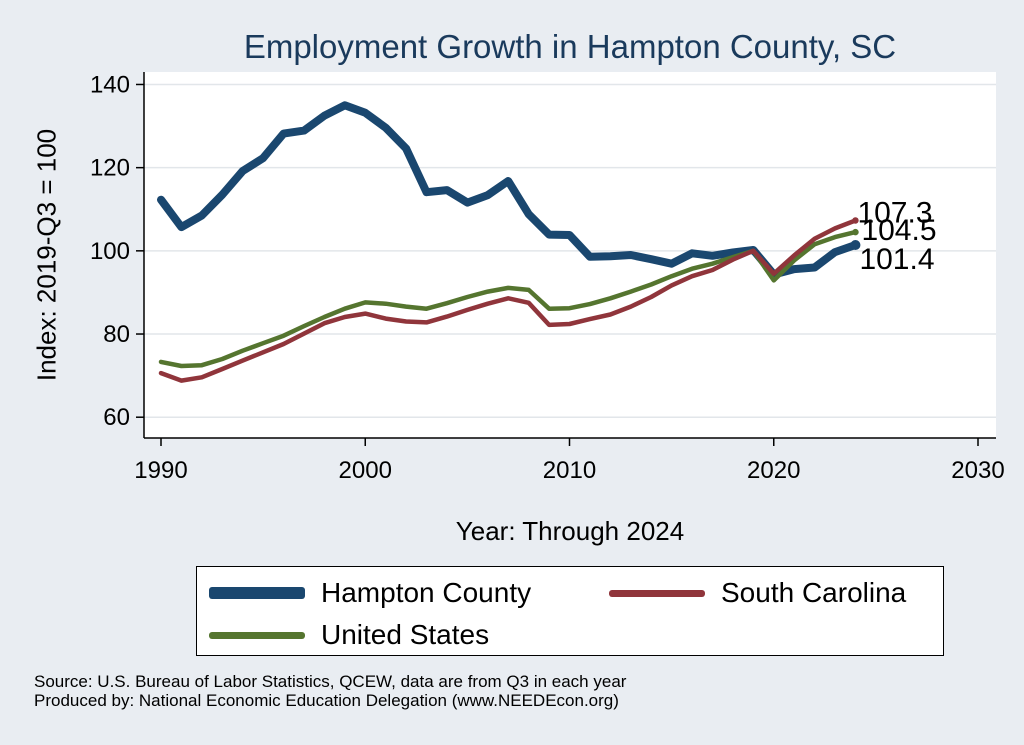  I want to click on end-label-united-states: 104.5, so click(898, 230).